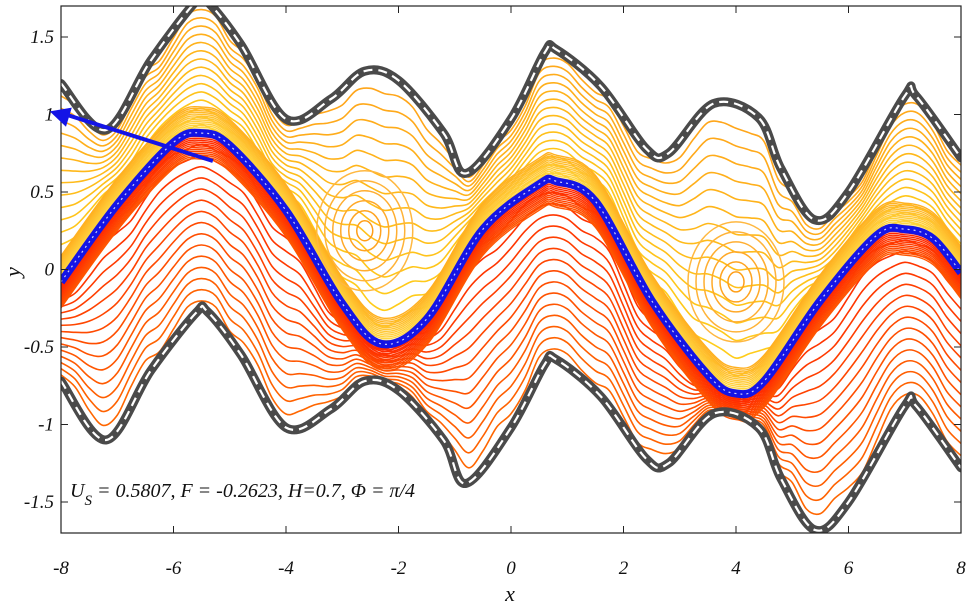  I want to click on x-tick-label: -4, so click(286, 568).